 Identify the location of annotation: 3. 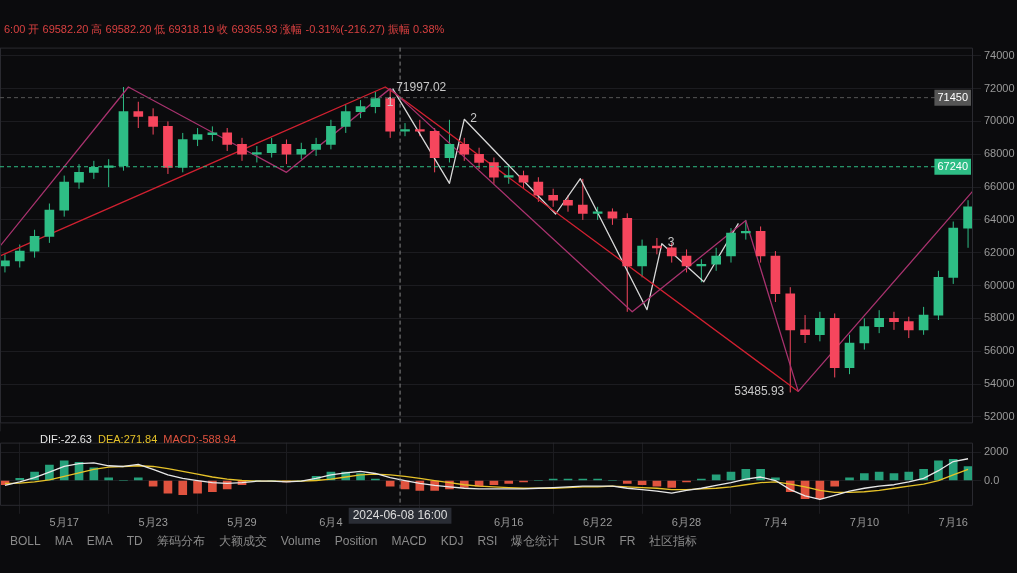
(671, 242).